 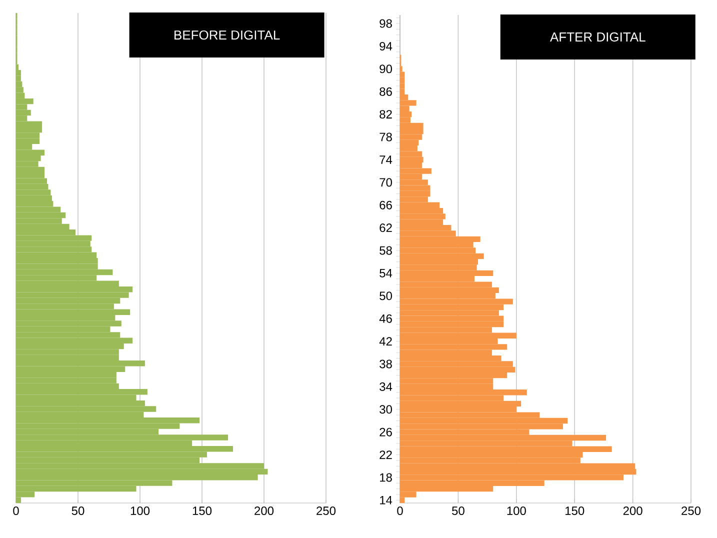 What do you see at coordinates (386, 228) in the screenshot?
I see `y-tick-label: 62` at bounding box center [386, 228].